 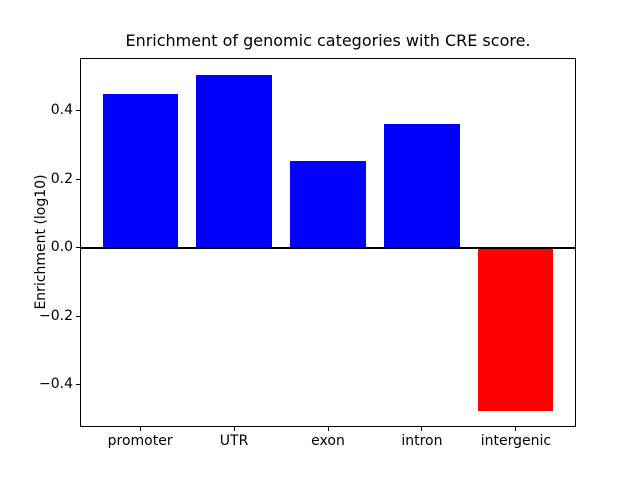 I want to click on bar-UTR, so click(x=234, y=161).